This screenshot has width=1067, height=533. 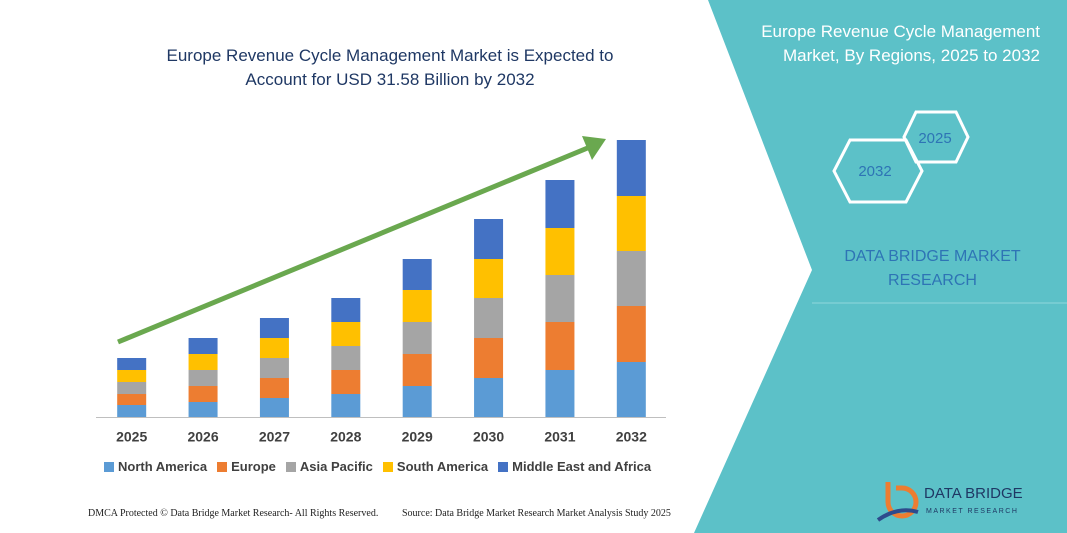 I want to click on x-tick-label: 2032, so click(x=631, y=437).